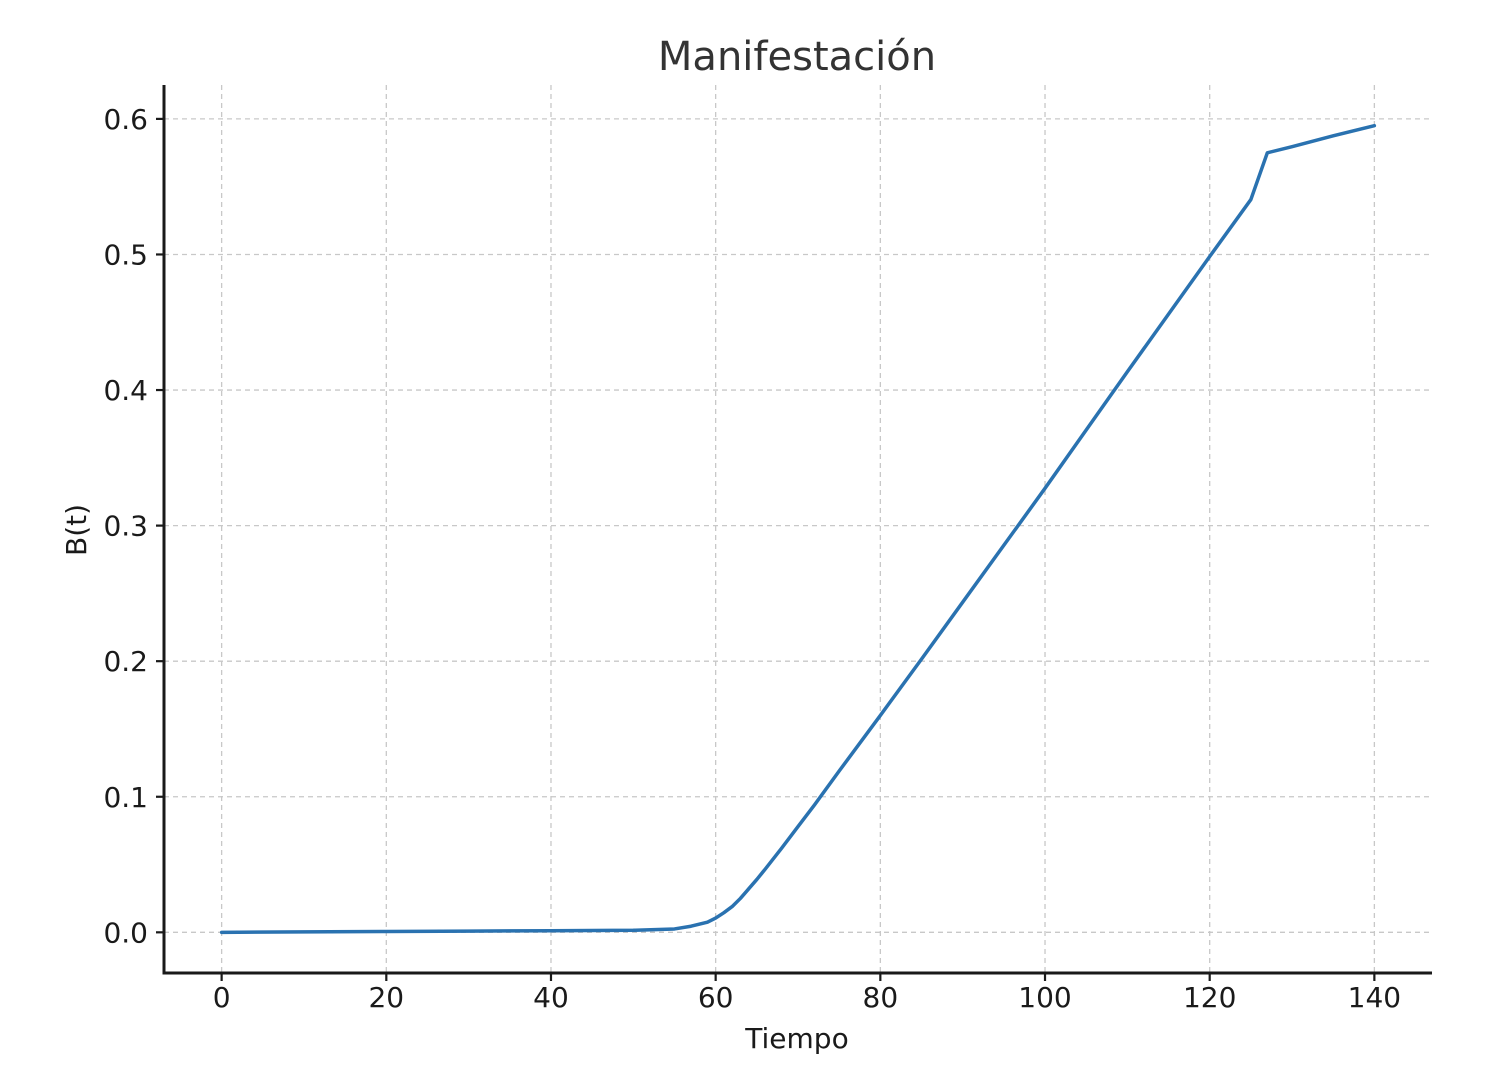 The height and width of the screenshot is (1073, 1508). Describe the element at coordinates (797, 57) in the screenshot. I see `chart-title: Manifestación` at that location.